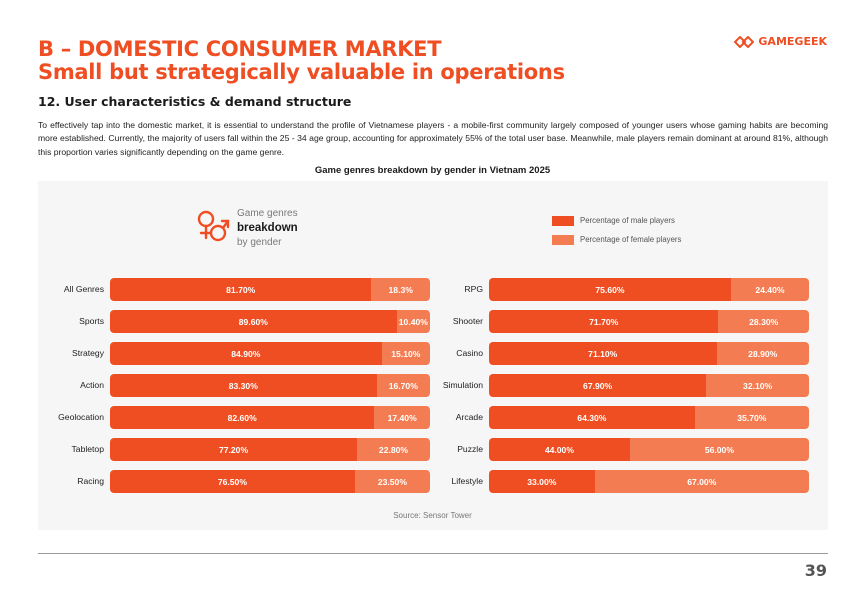 This screenshot has height=600, width=865. What do you see at coordinates (405, 353) in the screenshot?
I see `bar-female: 15.10%` at bounding box center [405, 353].